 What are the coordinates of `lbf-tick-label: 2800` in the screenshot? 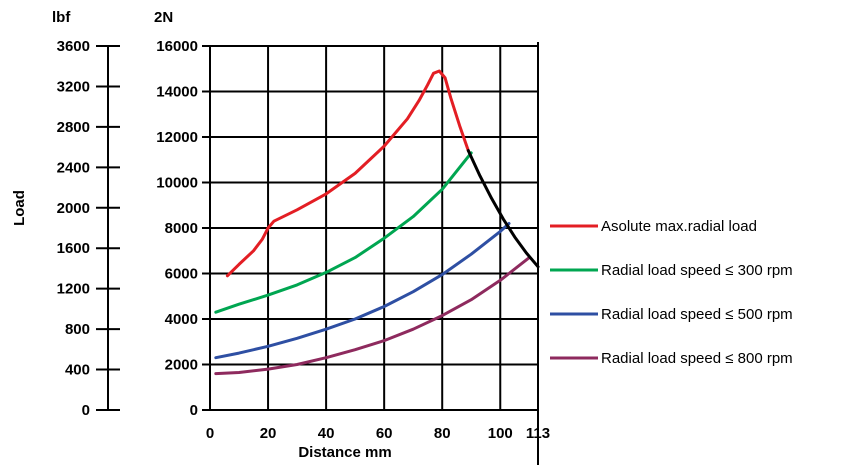 It's located at (73, 127).